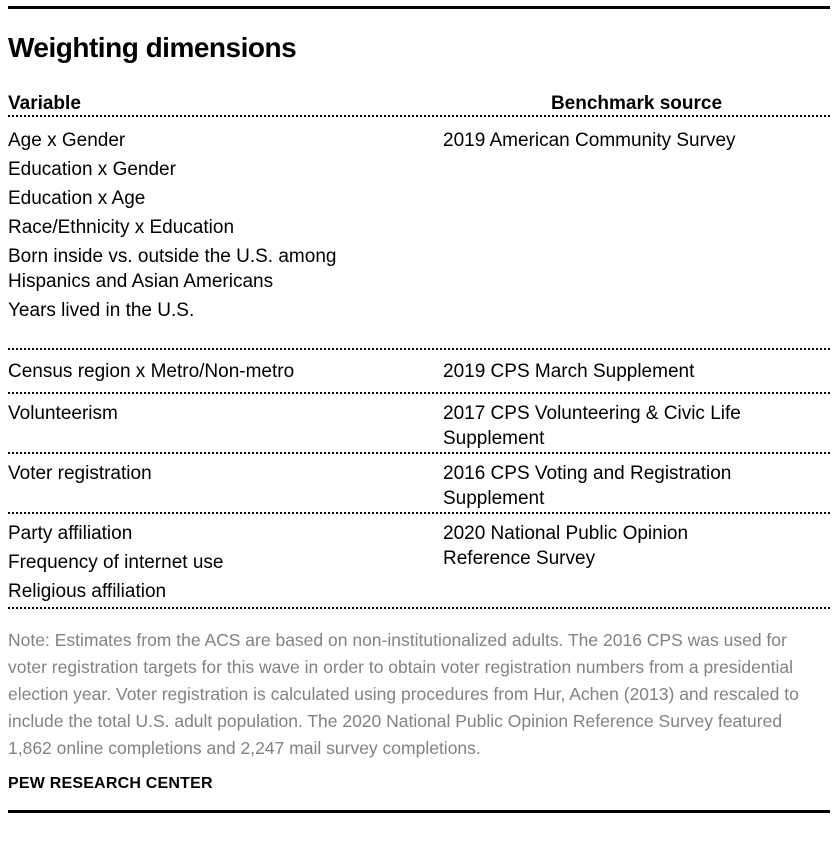 The height and width of the screenshot is (850, 838). Describe the element at coordinates (589, 140) in the screenshot. I see `benchmark-text: 2019 American Community Survey` at that location.